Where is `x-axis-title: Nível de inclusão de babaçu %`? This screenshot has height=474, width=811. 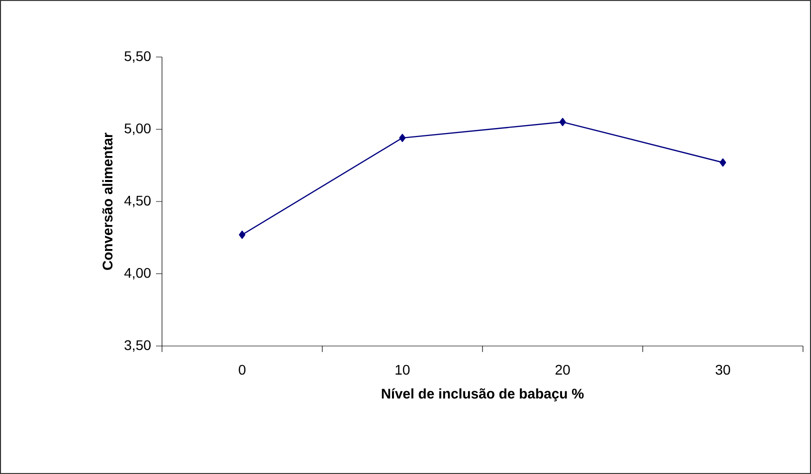 x-axis-title: Nível de inclusão de babaçu % is located at coordinates (483, 395).